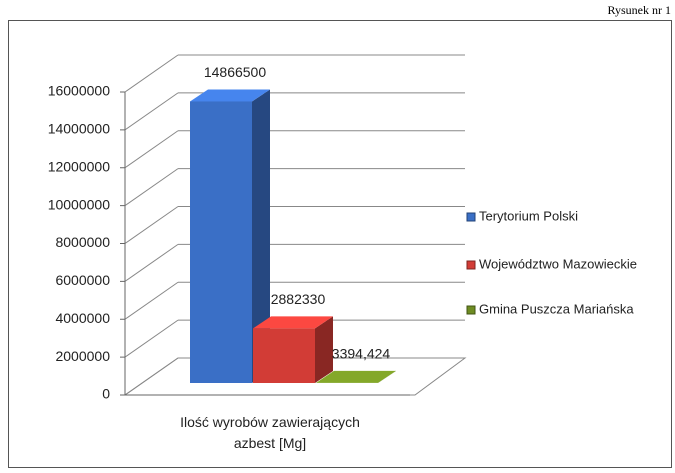 This screenshot has width=675, height=473. Describe the element at coordinates (82, 318) in the screenshot. I see `y-tick-label: 4000000` at that location.